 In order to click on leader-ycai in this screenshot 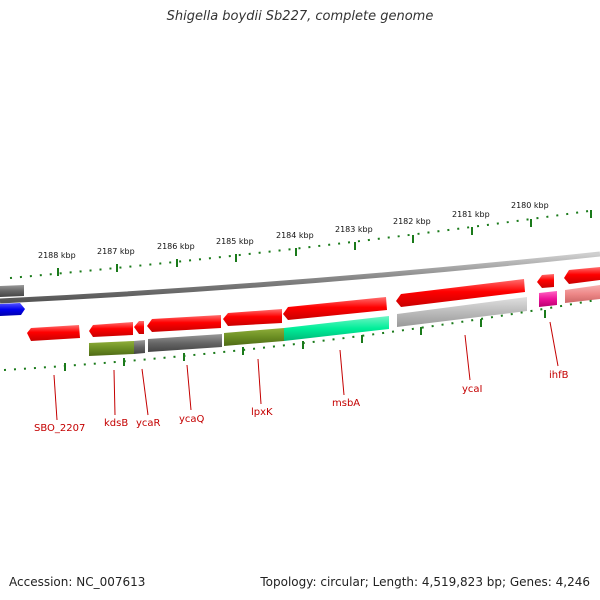, I will do `click(467, 357)`.